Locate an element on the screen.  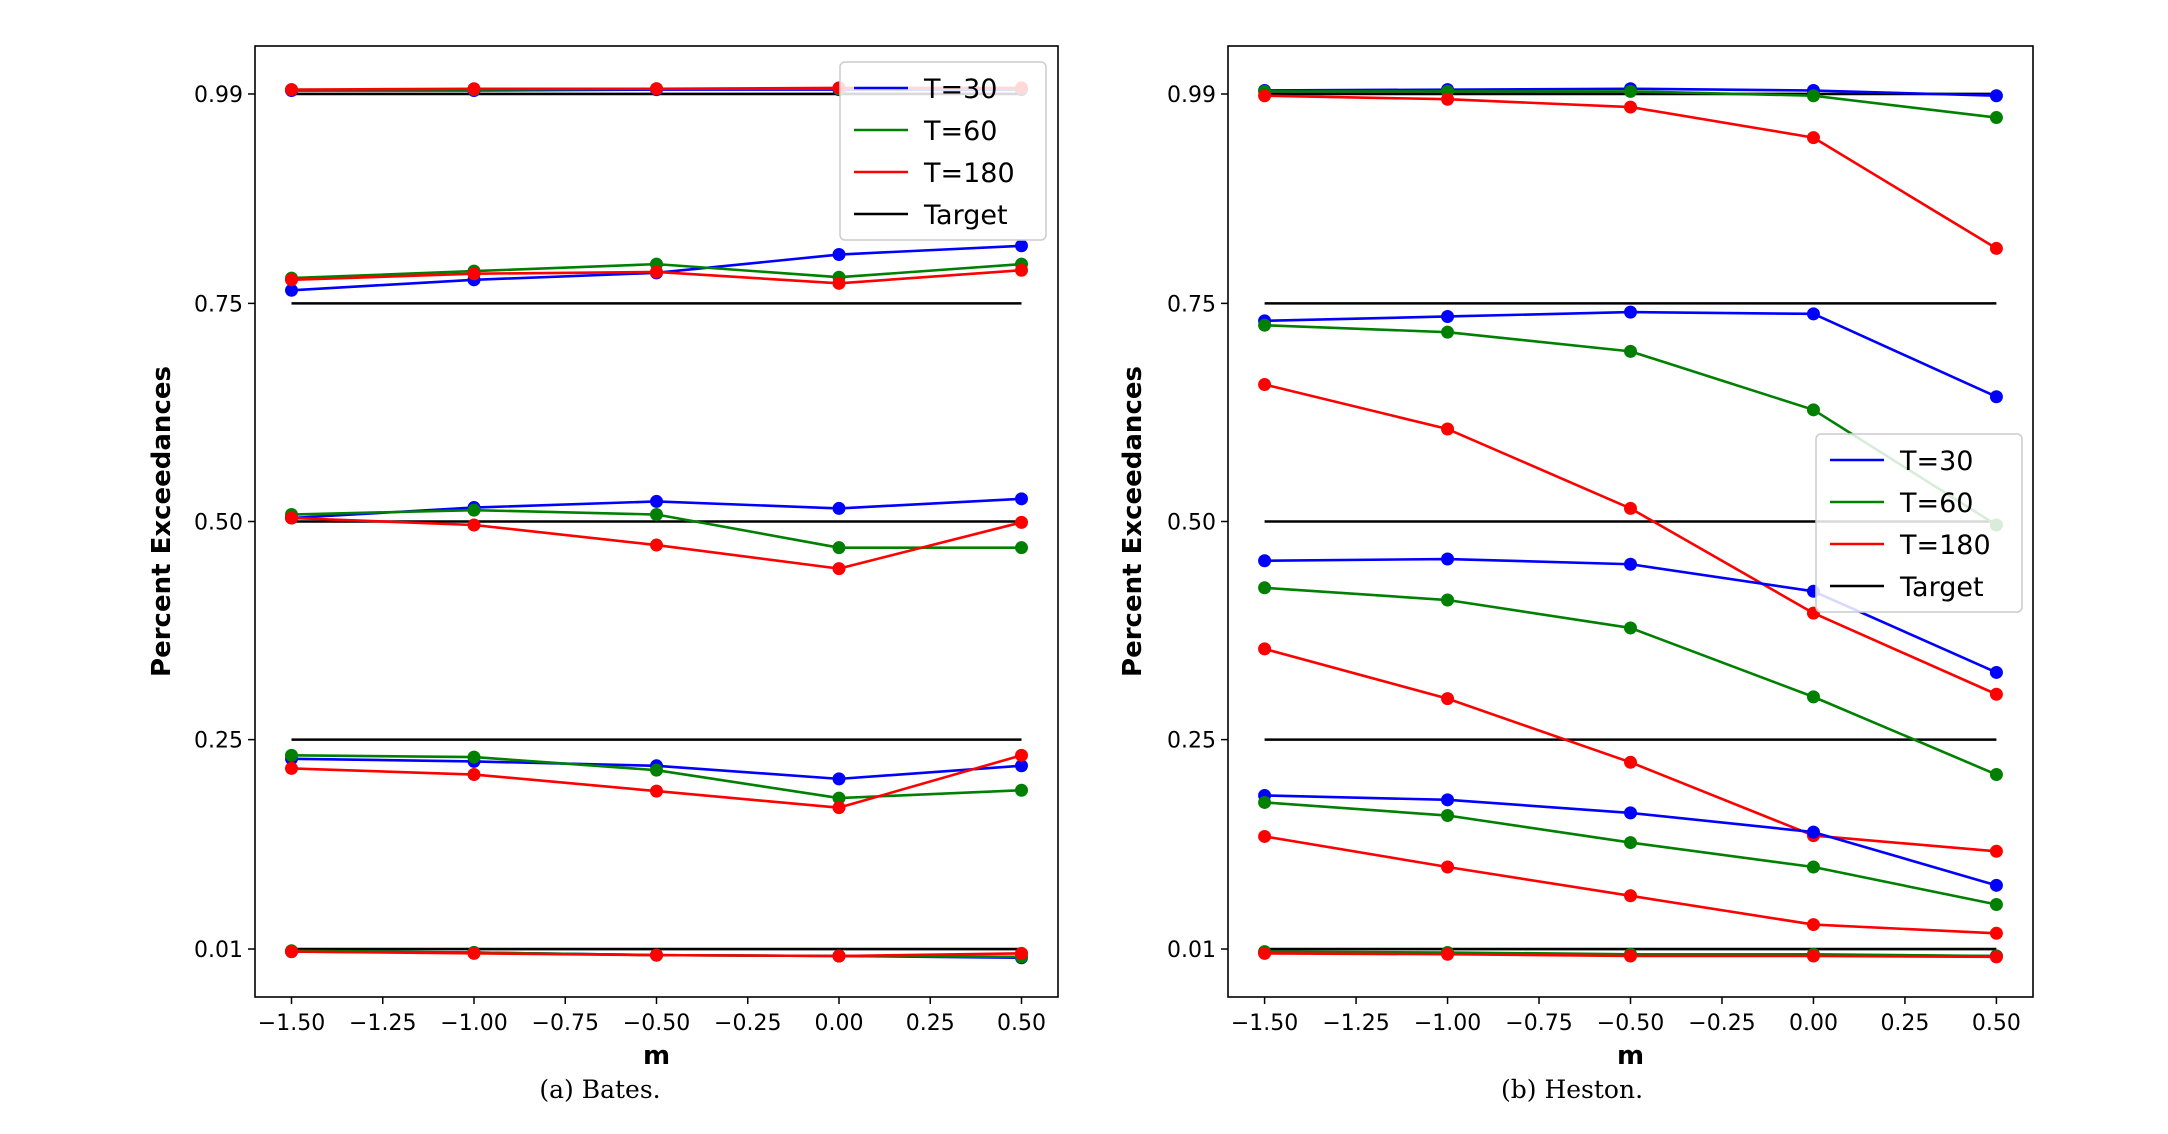
x-tick-label-0: −1.50 is located at coordinates (1264, 1023).